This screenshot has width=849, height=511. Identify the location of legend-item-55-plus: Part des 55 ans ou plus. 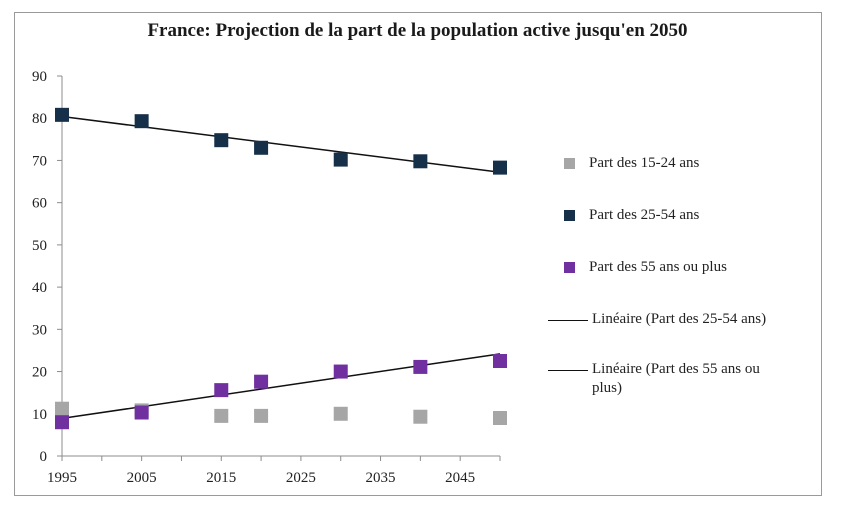
(678, 267).